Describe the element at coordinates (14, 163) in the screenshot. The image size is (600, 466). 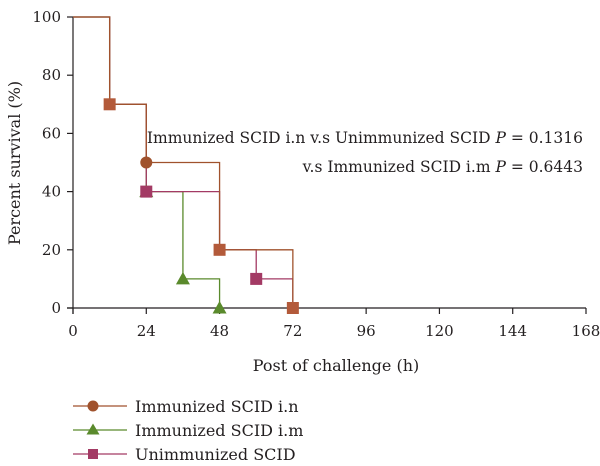
I see `y-axis-label: Percent survival (%)` at that location.